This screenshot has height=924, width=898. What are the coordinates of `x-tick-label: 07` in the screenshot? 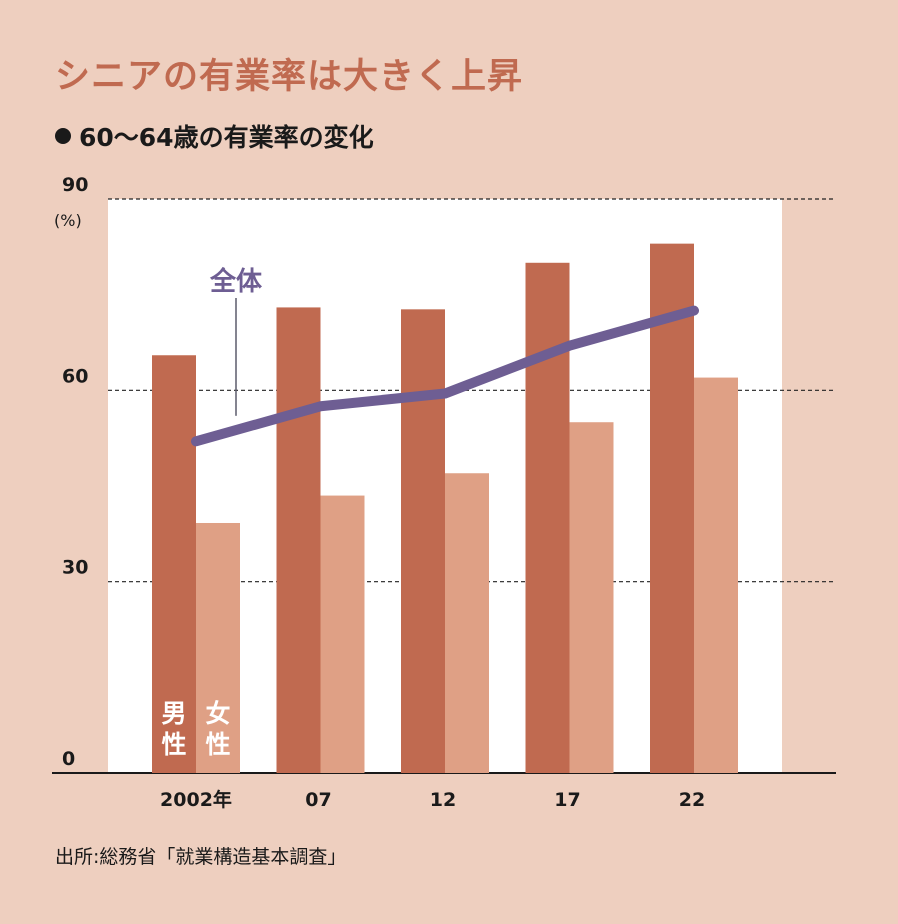 It's located at (318, 800).